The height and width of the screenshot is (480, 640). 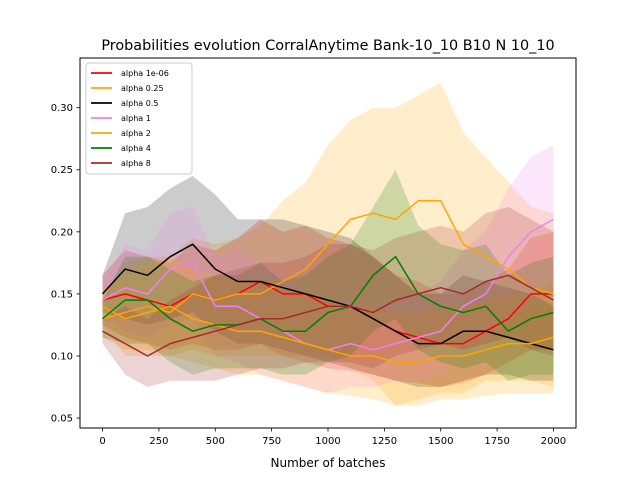 I want to click on y-tick-label: 0.05, so click(x=62, y=419).